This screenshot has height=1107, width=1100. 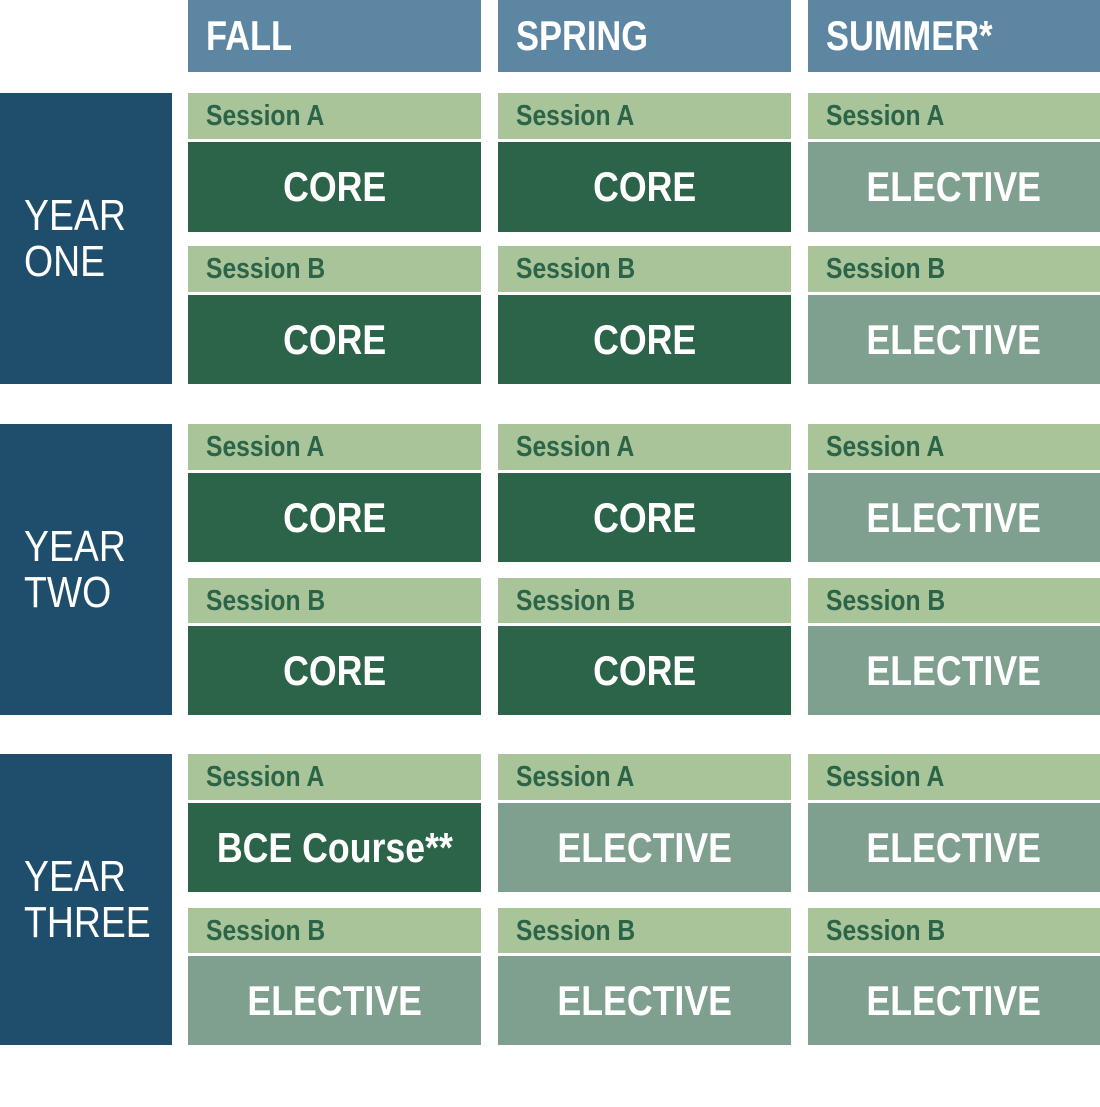 What do you see at coordinates (86, 899) in the screenshot?
I see `year-label-three: YEAR THREE` at bounding box center [86, 899].